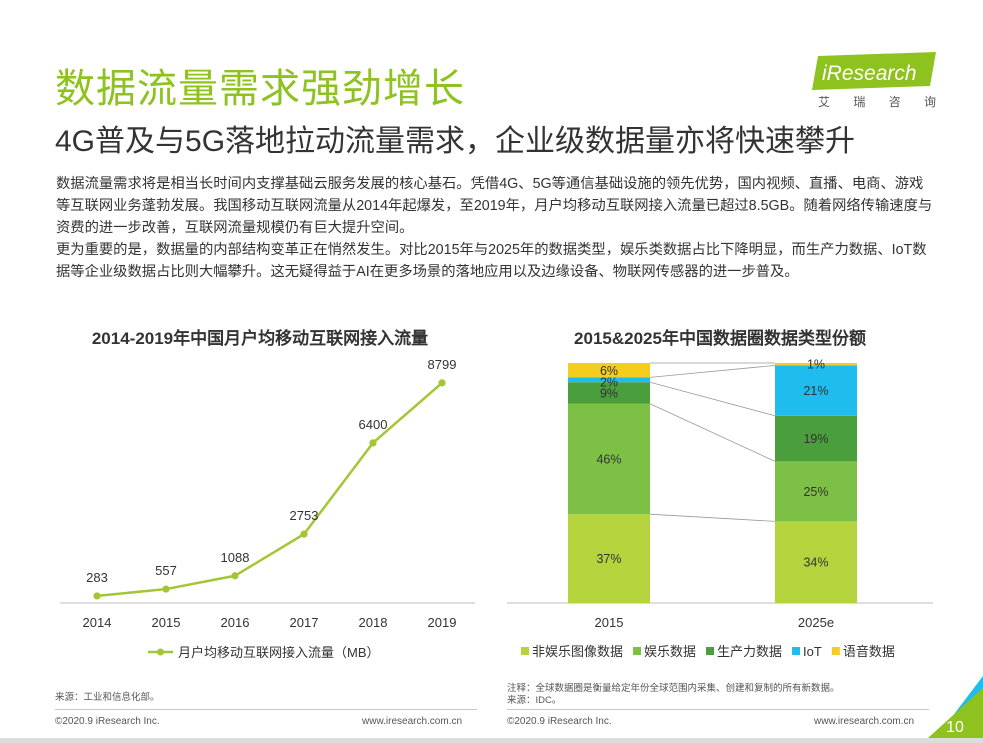 The height and width of the screenshot is (743, 983). What do you see at coordinates (955, 727) in the screenshot?
I see `page-number: 10` at bounding box center [955, 727].